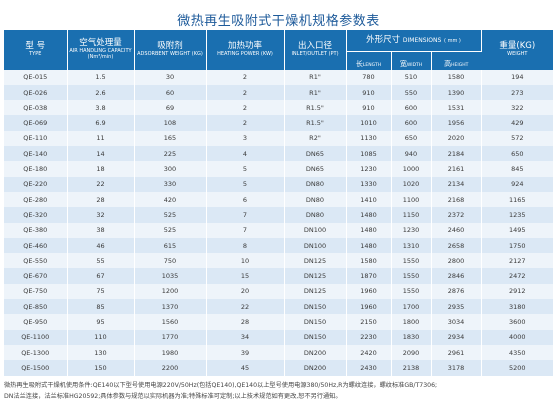 This screenshot has width=557, height=418. Describe the element at coordinates (315, 50) in the screenshot. I see `header-inlet: 出入口径 INLET/OUTLET (PT)` at that location.